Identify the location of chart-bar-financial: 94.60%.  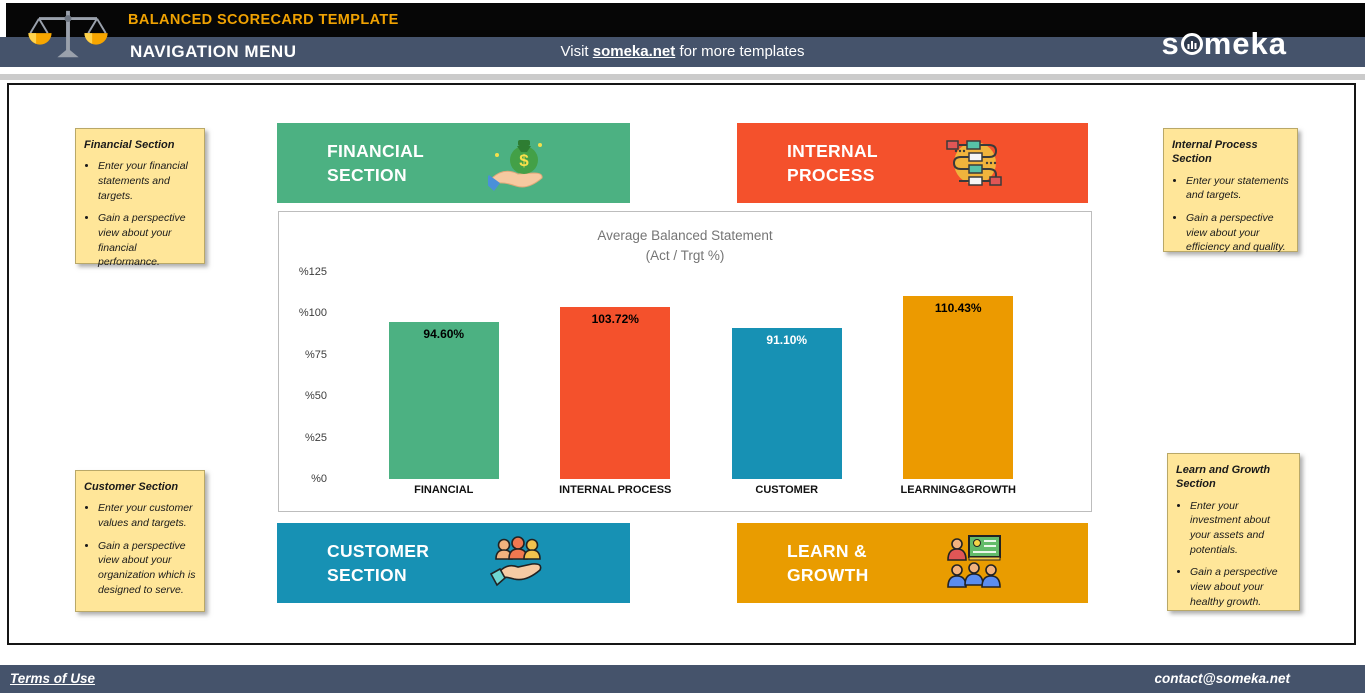
(443, 400).